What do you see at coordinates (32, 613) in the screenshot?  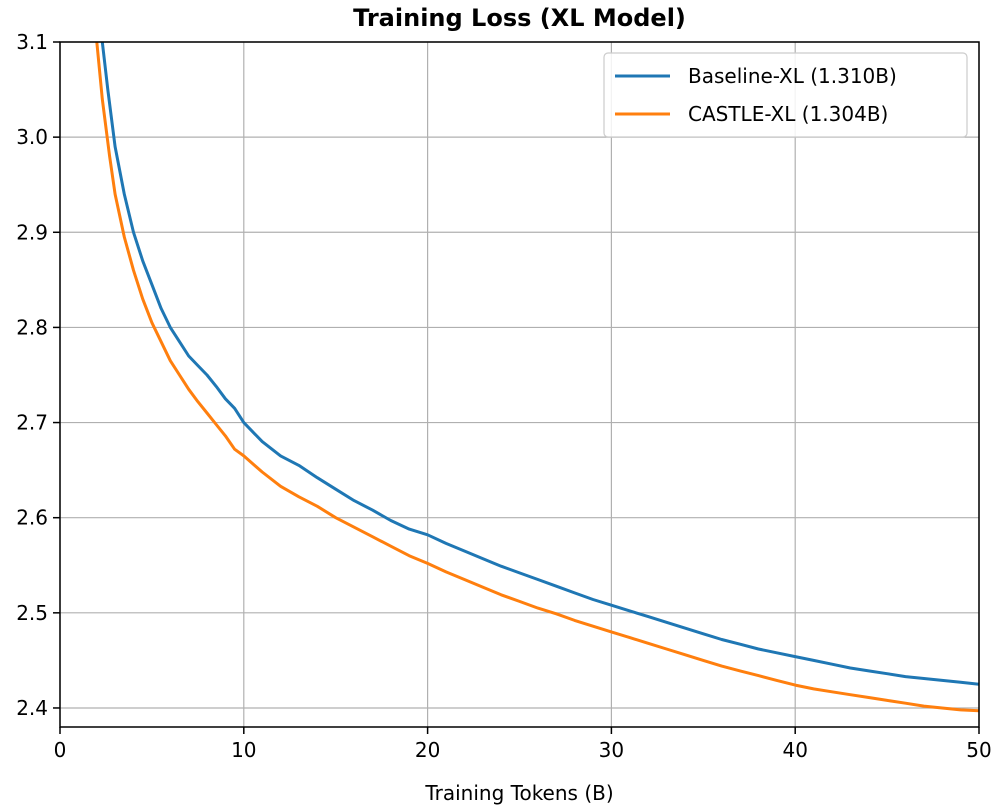 I see `y-tick-label: 2.5` at bounding box center [32, 613].